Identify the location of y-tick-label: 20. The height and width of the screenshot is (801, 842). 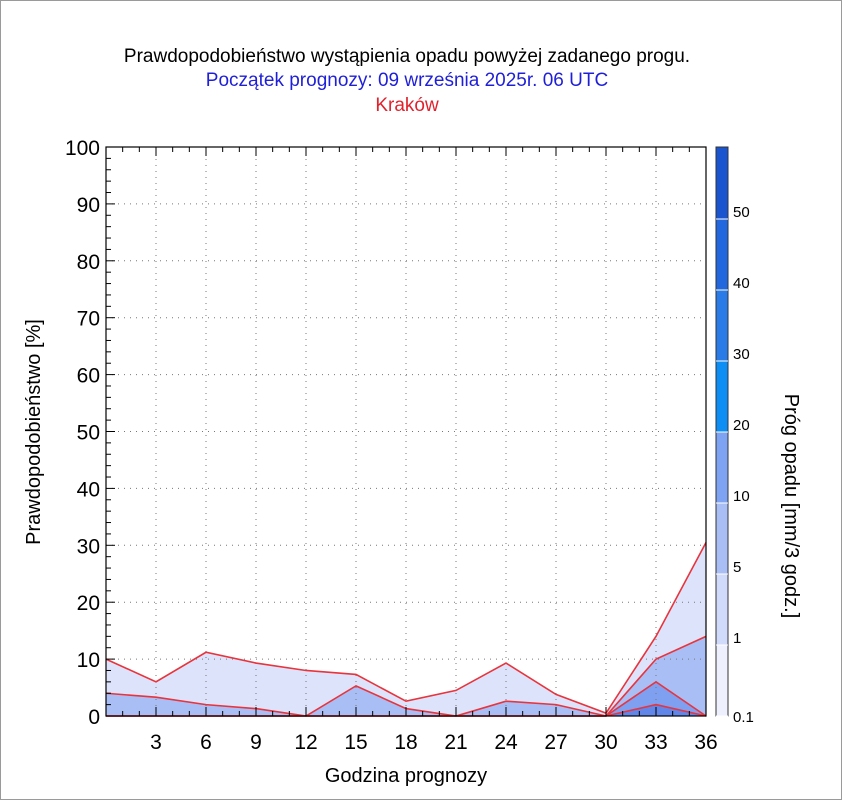
(88, 603).